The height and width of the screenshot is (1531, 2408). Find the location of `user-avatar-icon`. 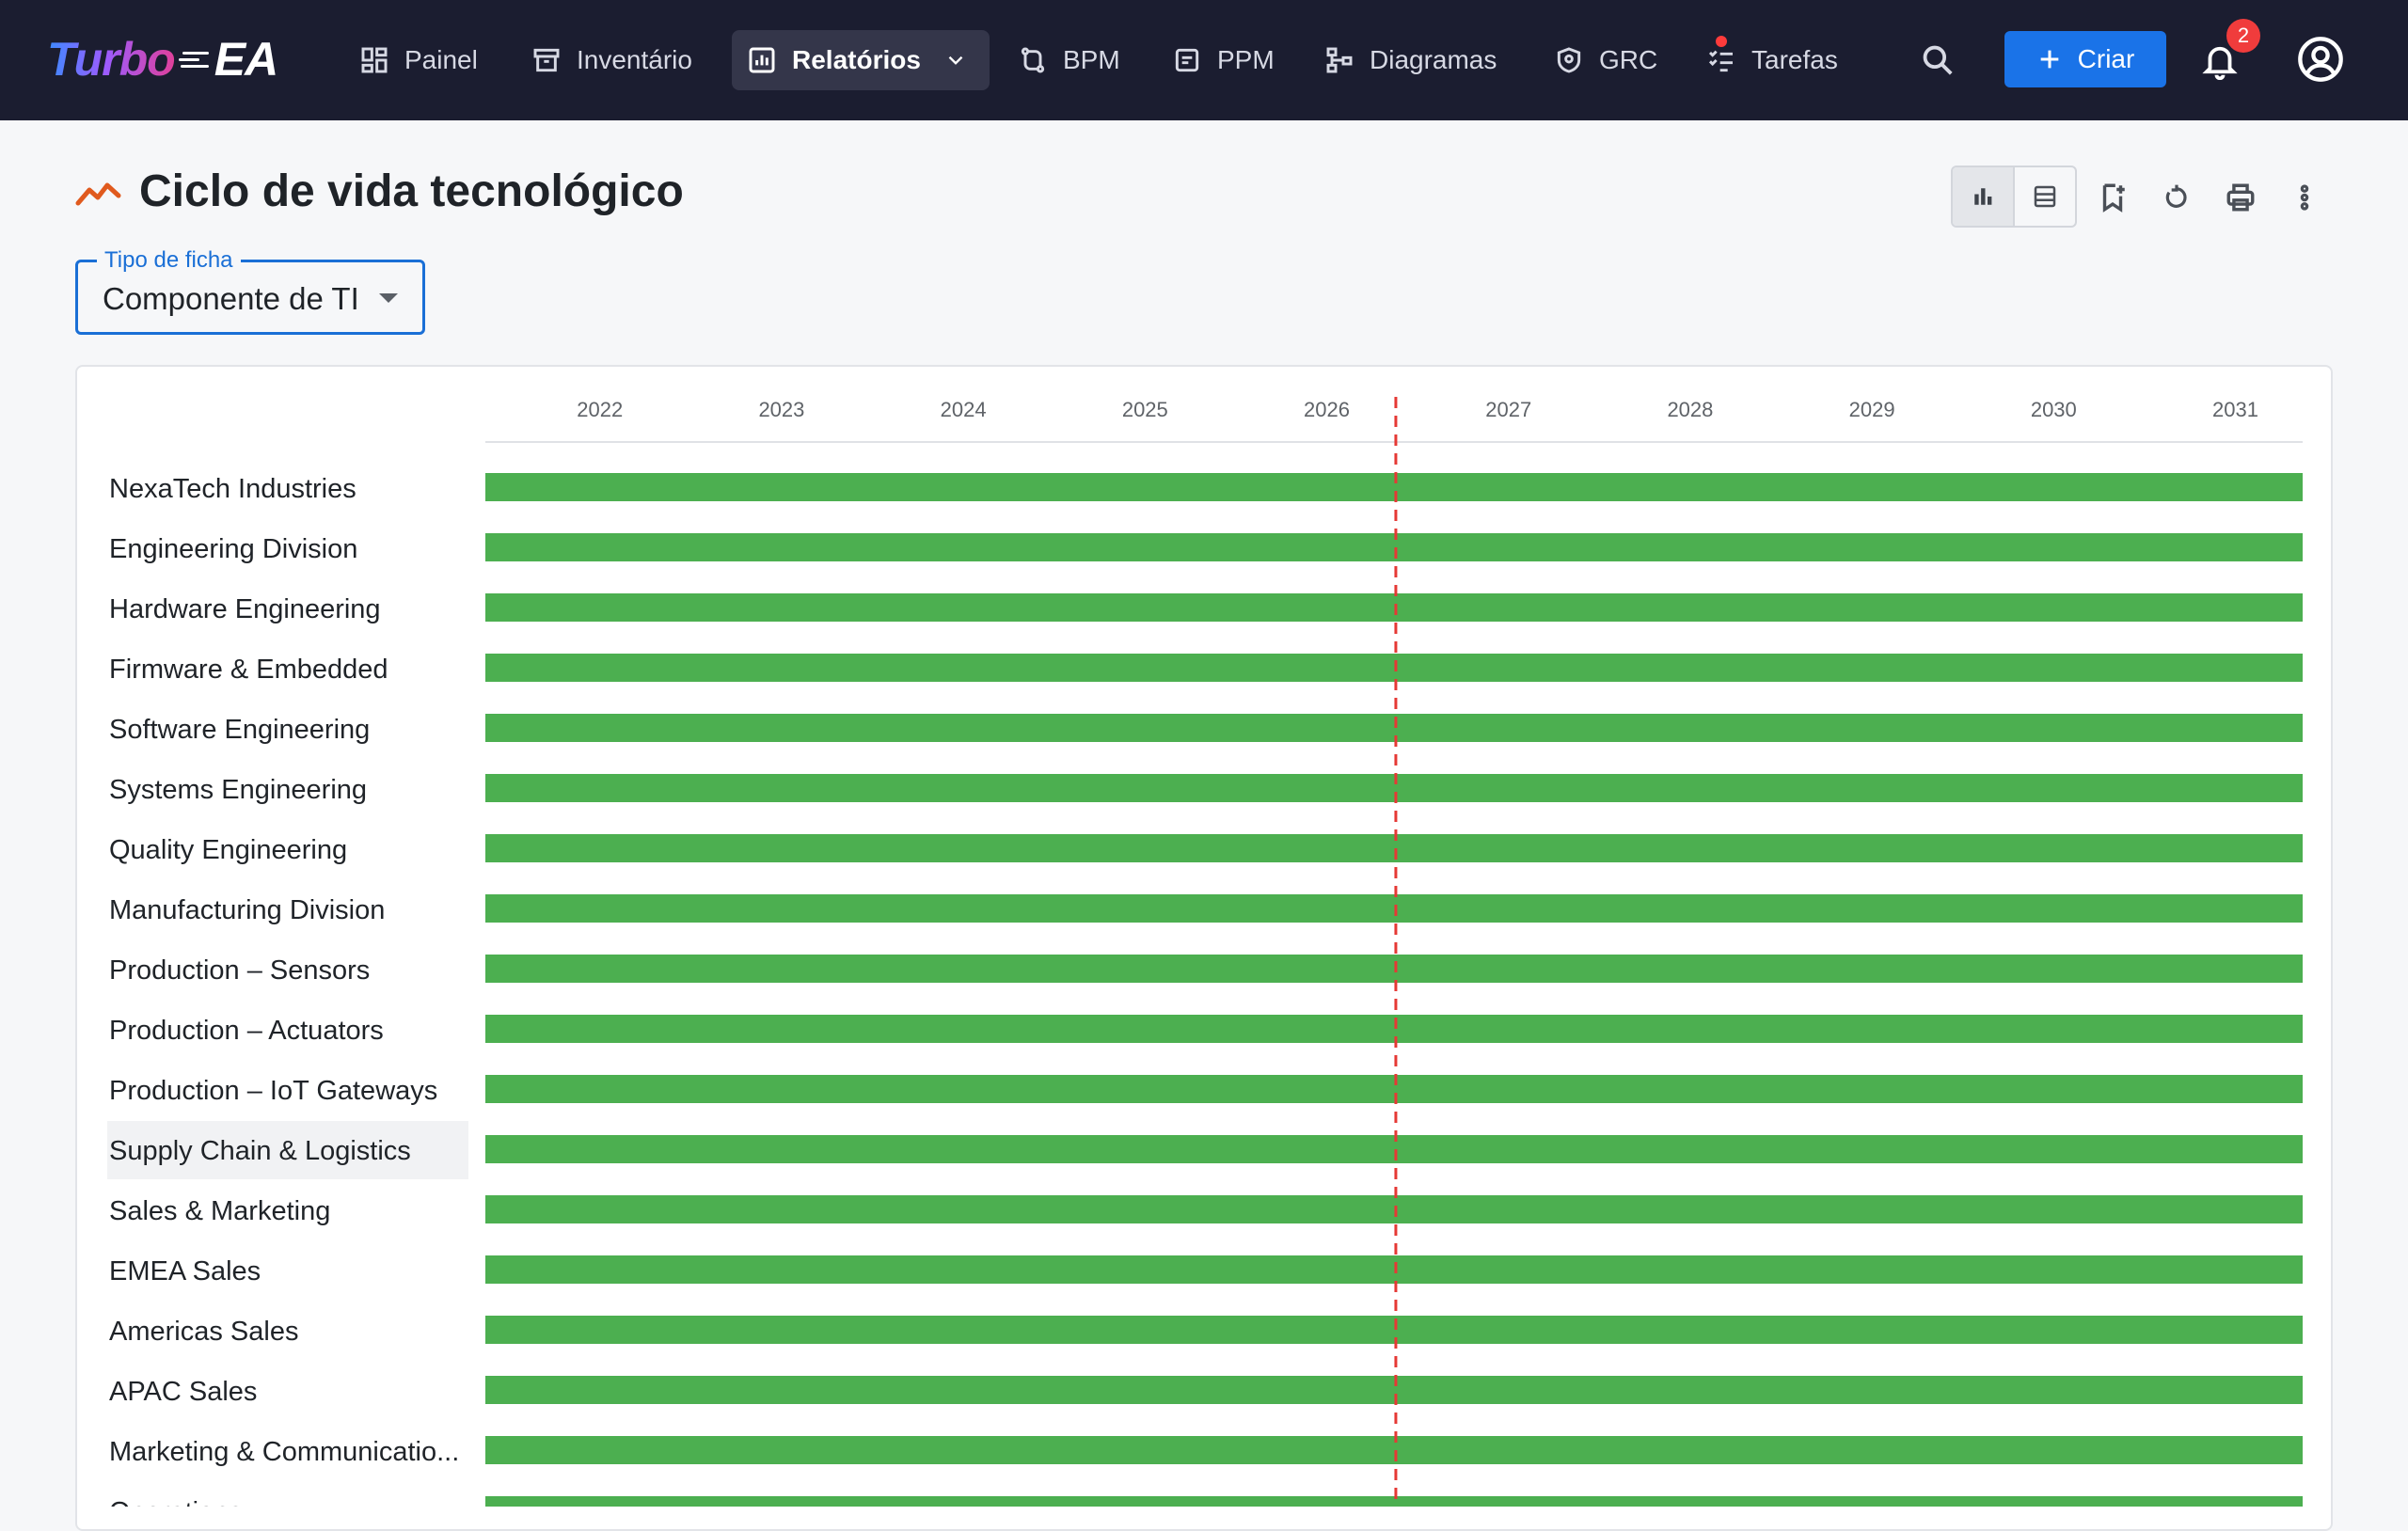

user-avatar-icon is located at coordinates (2321, 59).